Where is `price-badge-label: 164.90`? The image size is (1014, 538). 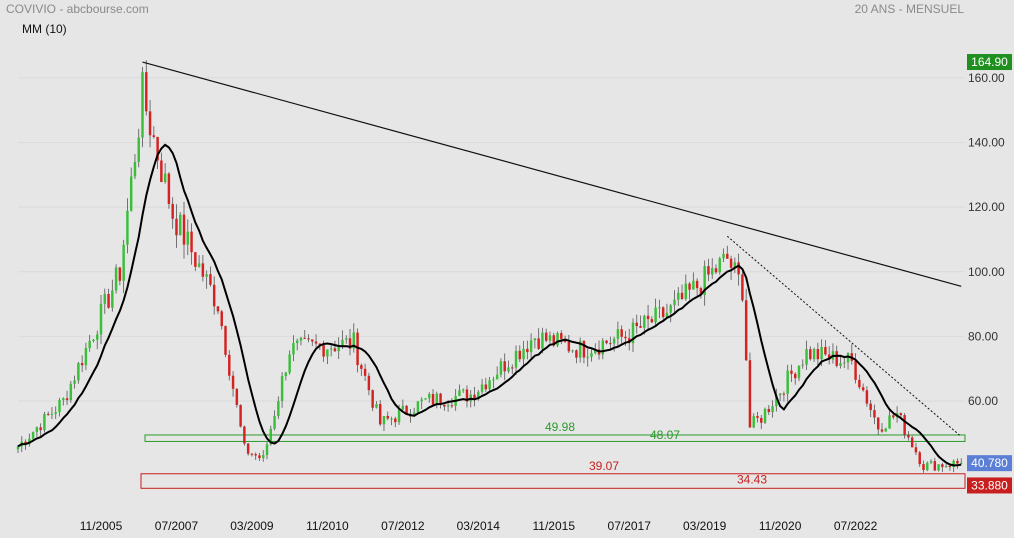
price-badge-label: 164.90 is located at coordinates (989, 62).